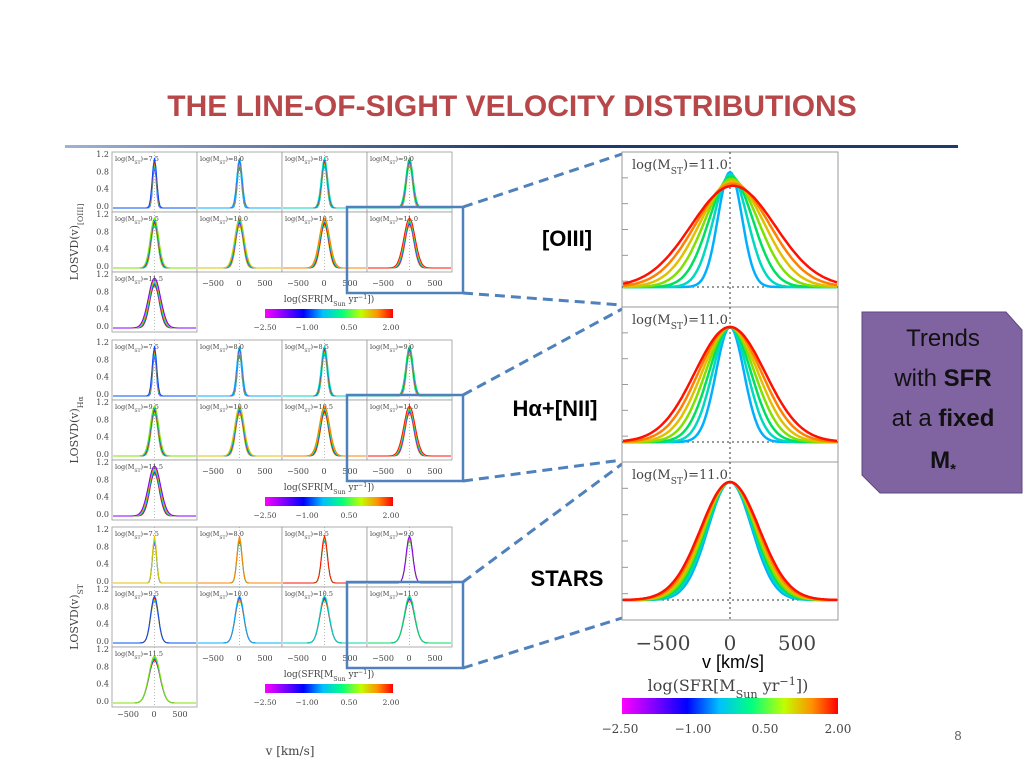 This screenshot has height=768, width=1024. What do you see at coordinates (968, 378) in the screenshot?
I see `callout-text: SFR` at bounding box center [968, 378].